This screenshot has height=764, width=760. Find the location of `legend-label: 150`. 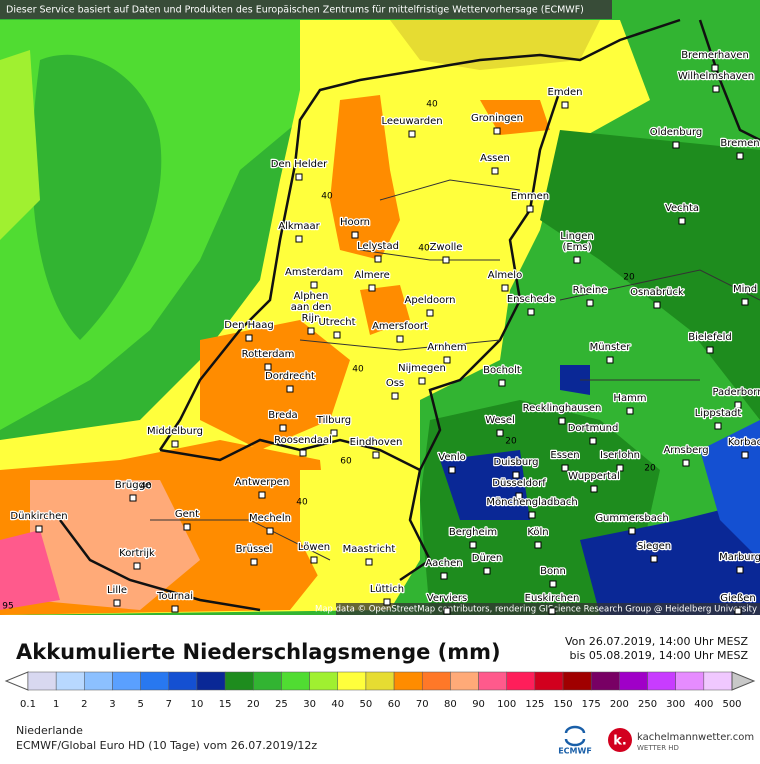

legend-label: 150 is located at coordinates (562, 704).